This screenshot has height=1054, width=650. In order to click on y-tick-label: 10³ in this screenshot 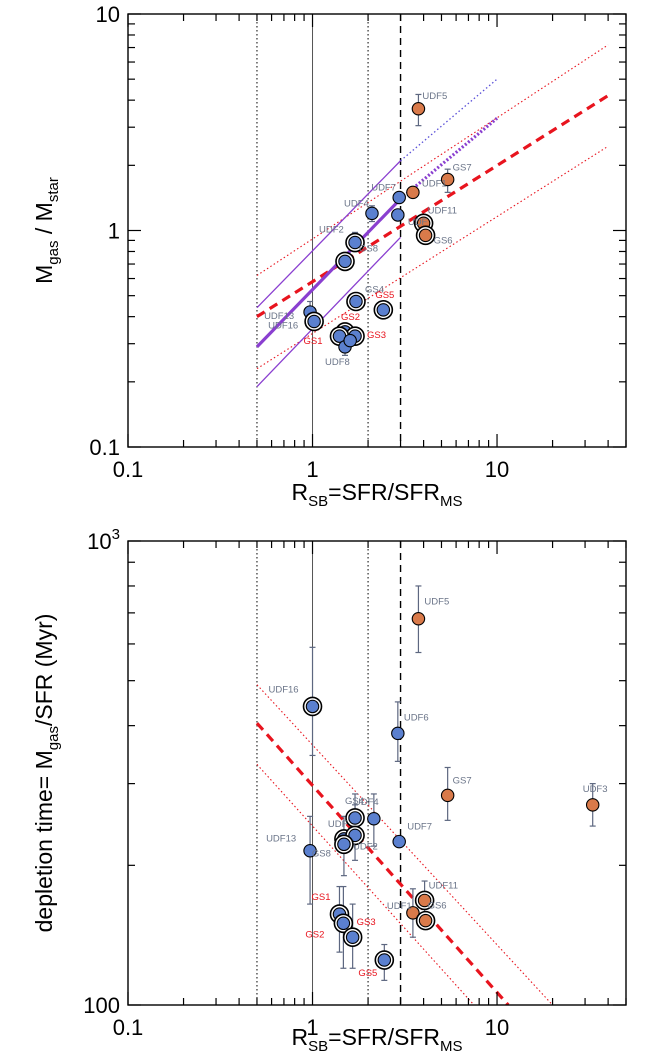, I will do `click(103, 540)`.